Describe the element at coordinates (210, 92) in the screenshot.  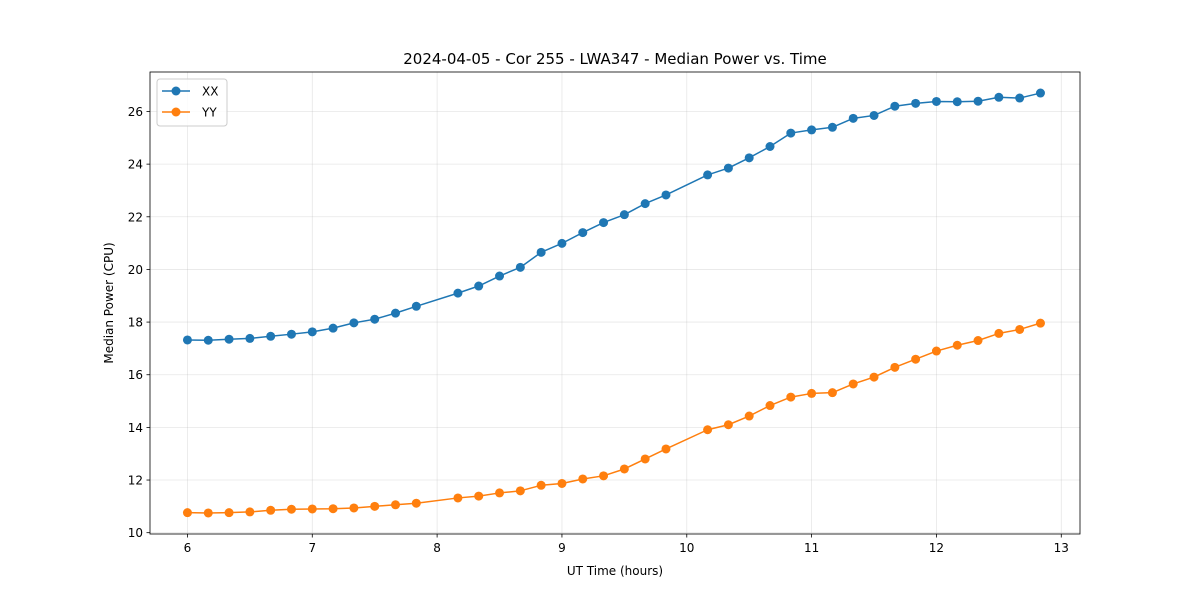
I see `legend-label-xx: XX` at that location.